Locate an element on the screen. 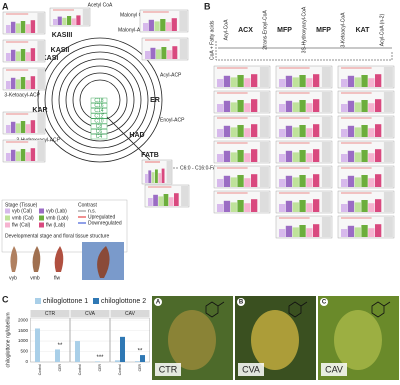 This screenshot has width=400, height=385. facet-label: CVA is located at coordinates (90, 314).